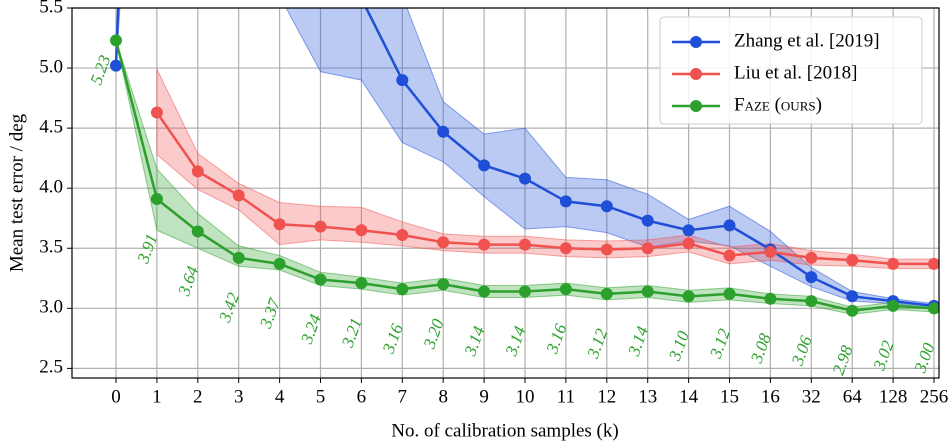  I want to click on legend-box, so click(791, 70).